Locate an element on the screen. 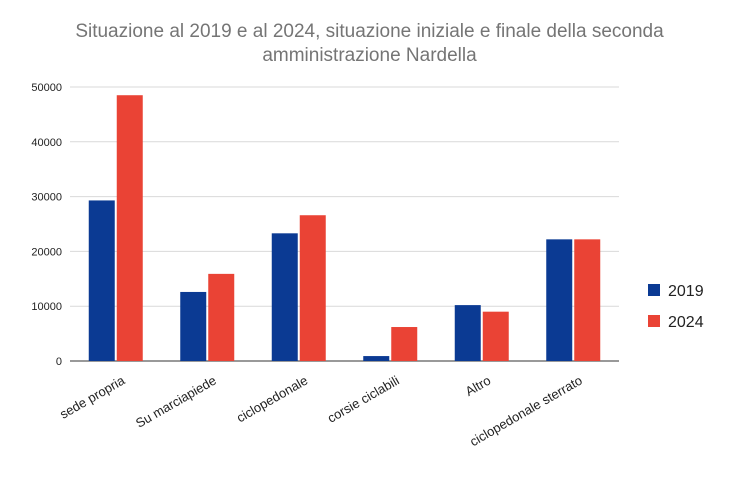 This screenshot has height=492, width=739. y-tick-label: 30000 is located at coordinates (46, 198).